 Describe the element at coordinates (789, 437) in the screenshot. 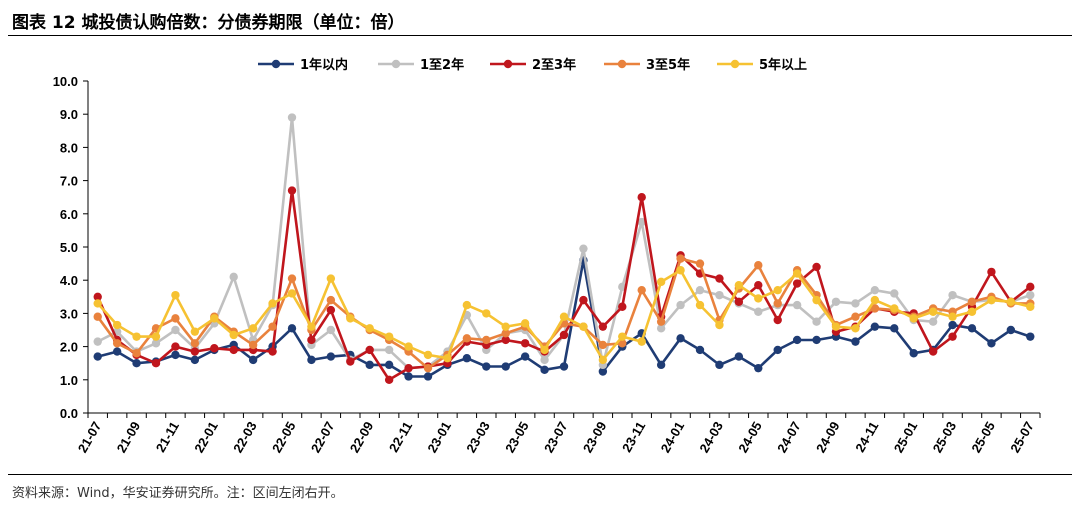

I see `x-tick-label: 24-07` at that location.